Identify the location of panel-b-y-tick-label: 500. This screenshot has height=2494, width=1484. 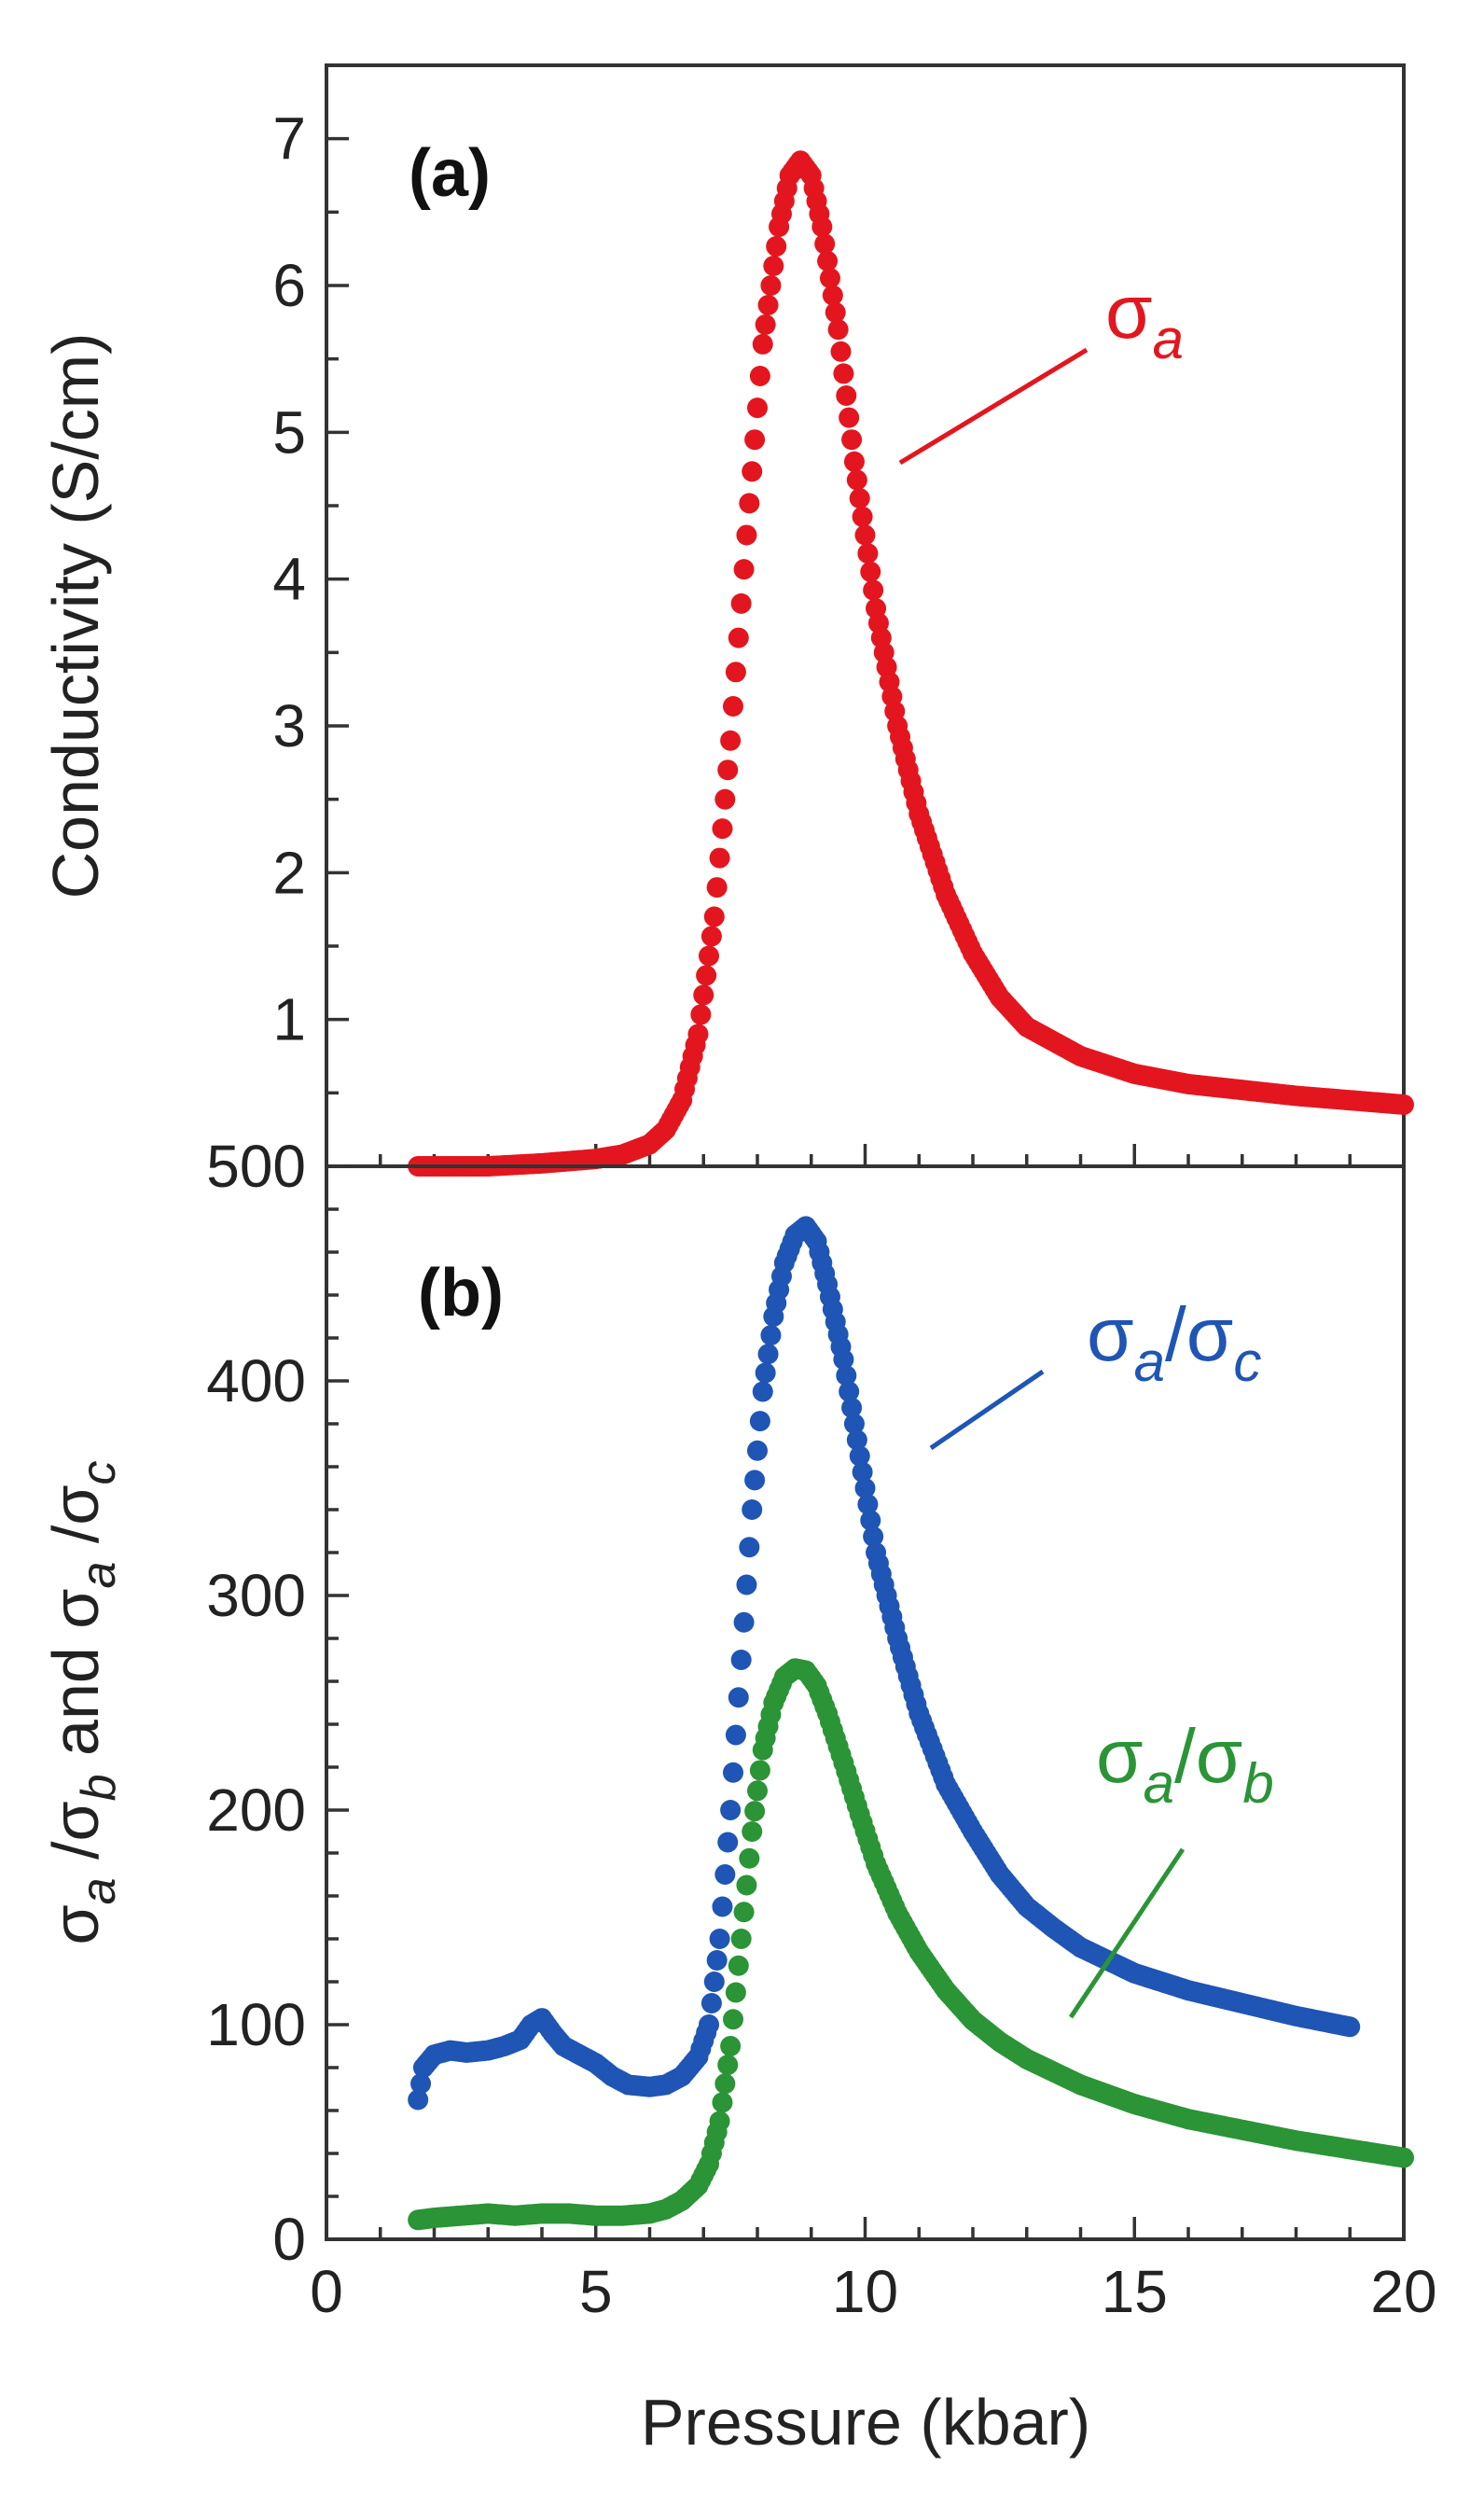
(256, 1166).